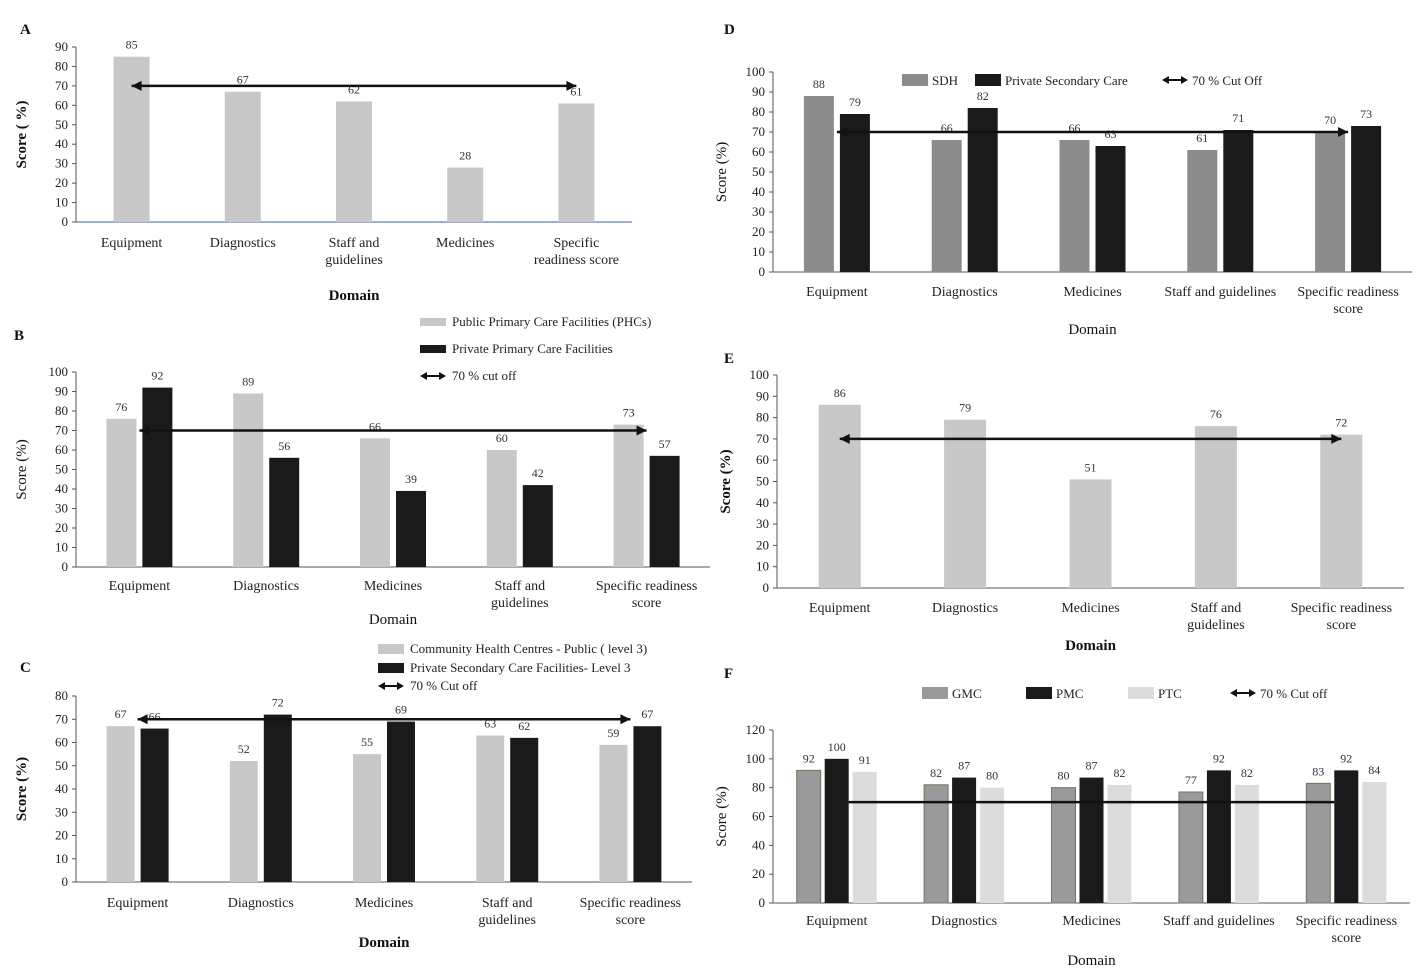  Describe the element at coordinates (1346, 836) in the screenshot. I see `bar-f-s1-c4` at that location.